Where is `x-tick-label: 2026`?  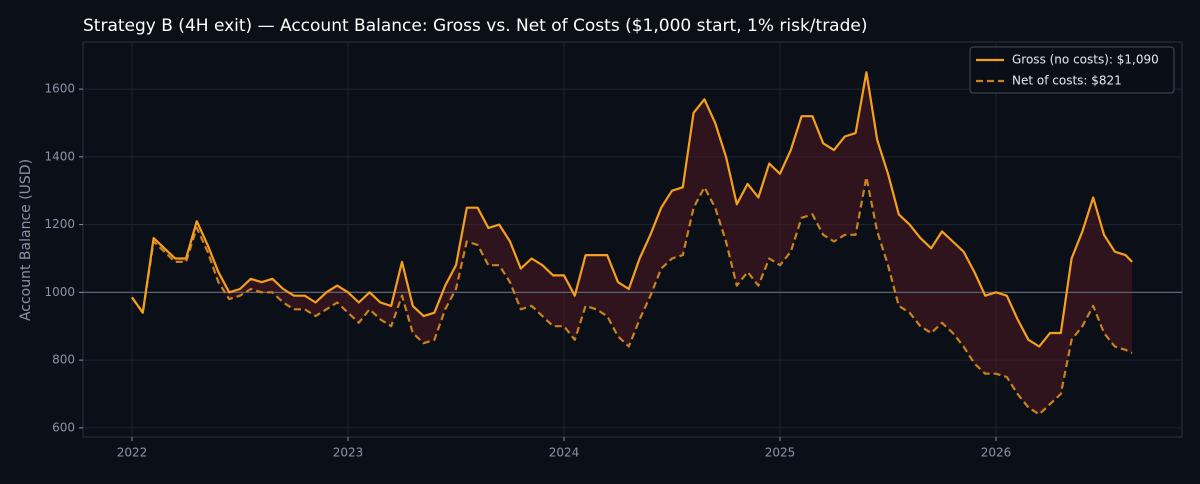 x-tick-label: 2026 is located at coordinates (996, 453).